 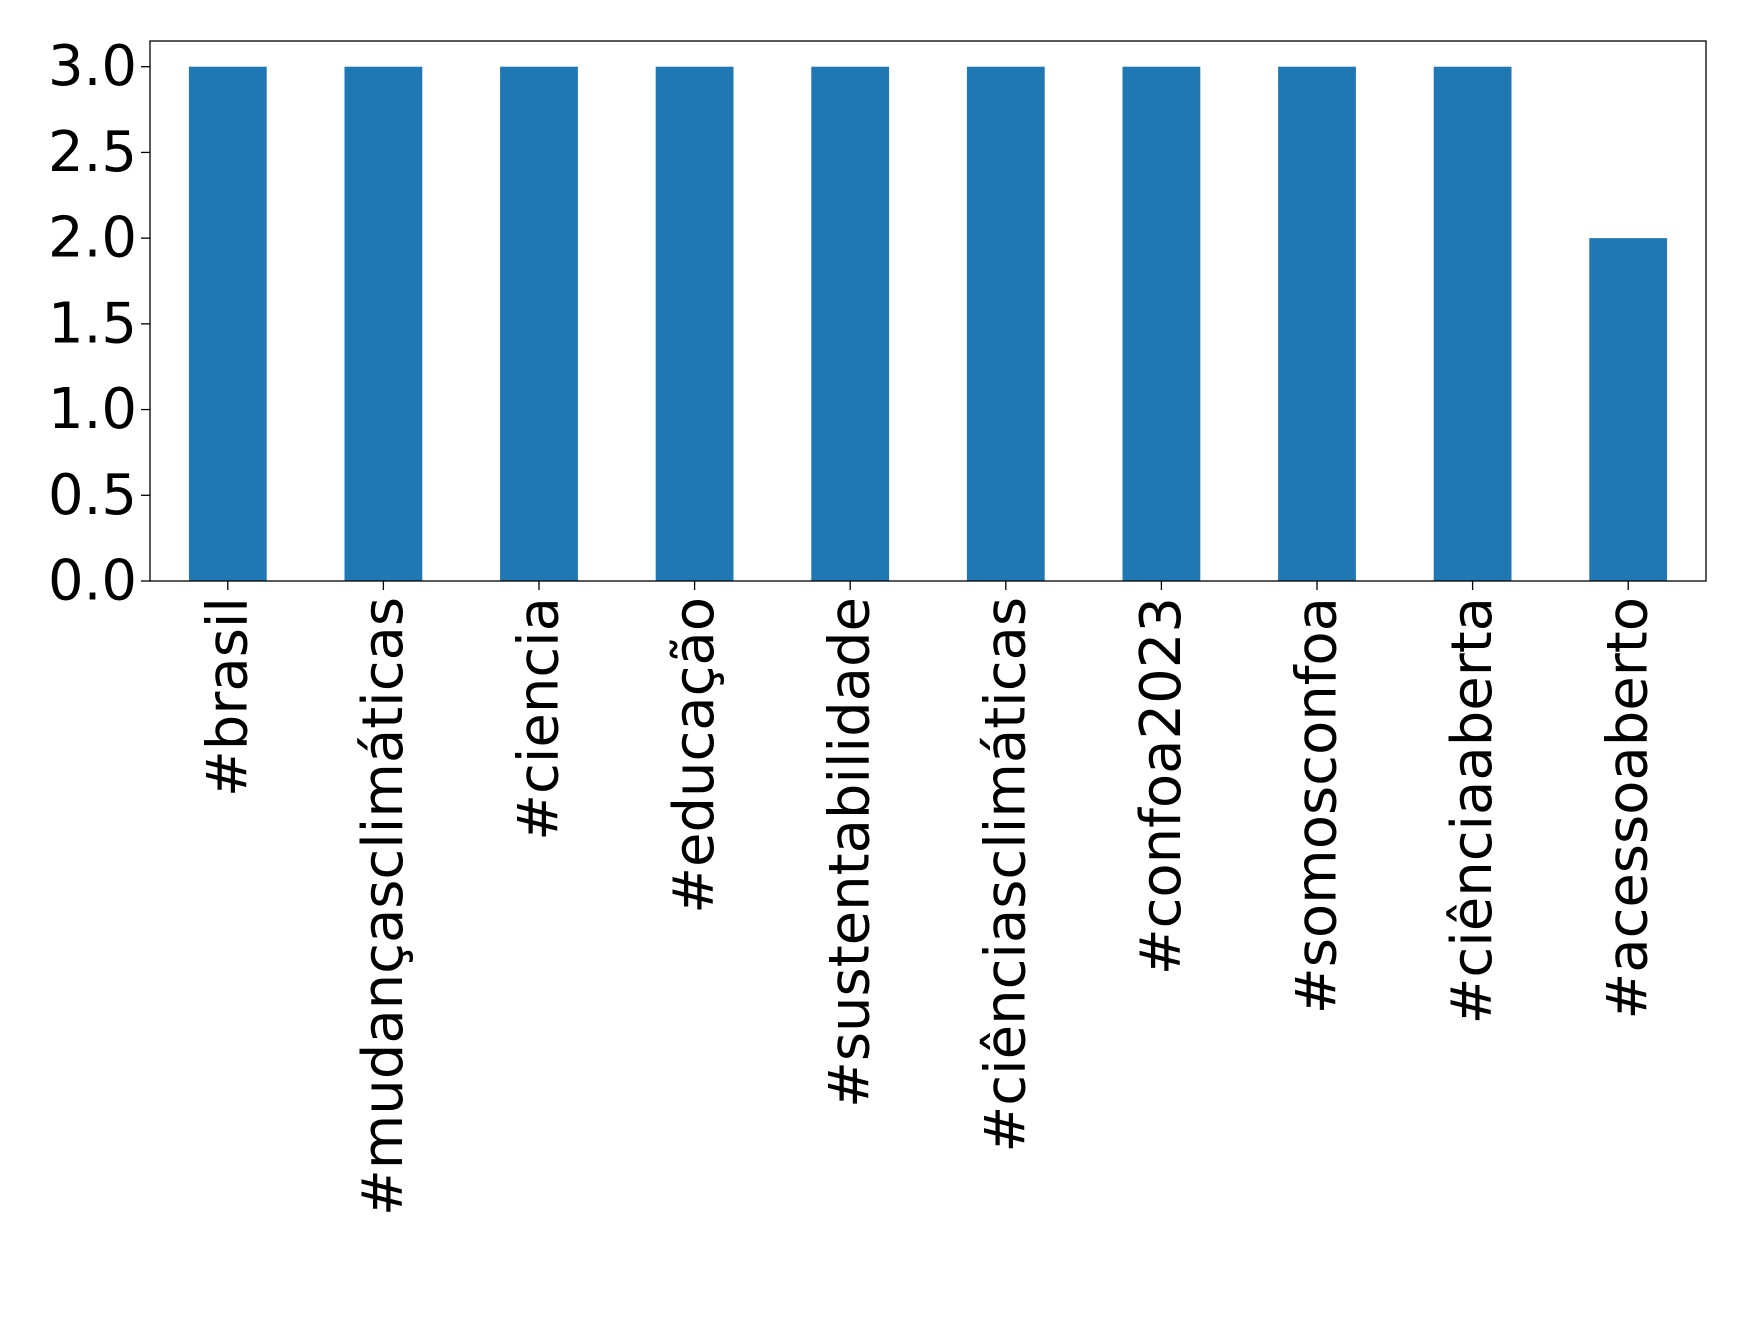 I want to click on y-axis: 0.0 0.5 1.0 1.5 2.0 2.5 3.0, so click(x=99, y=324).